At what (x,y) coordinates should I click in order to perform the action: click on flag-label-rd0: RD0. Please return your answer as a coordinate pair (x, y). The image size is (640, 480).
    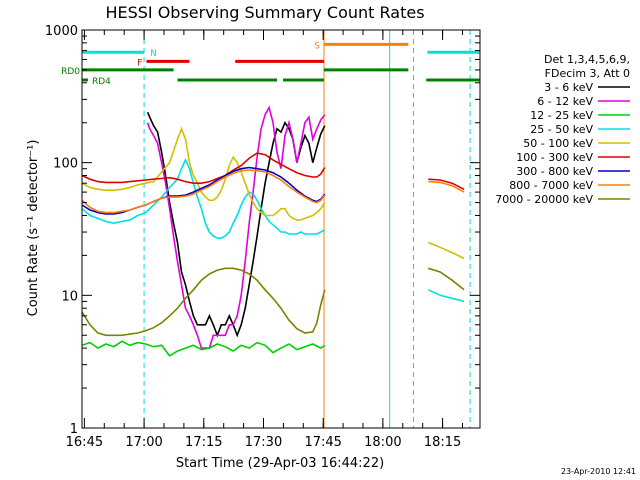
    Looking at the image, I should click on (70, 72).